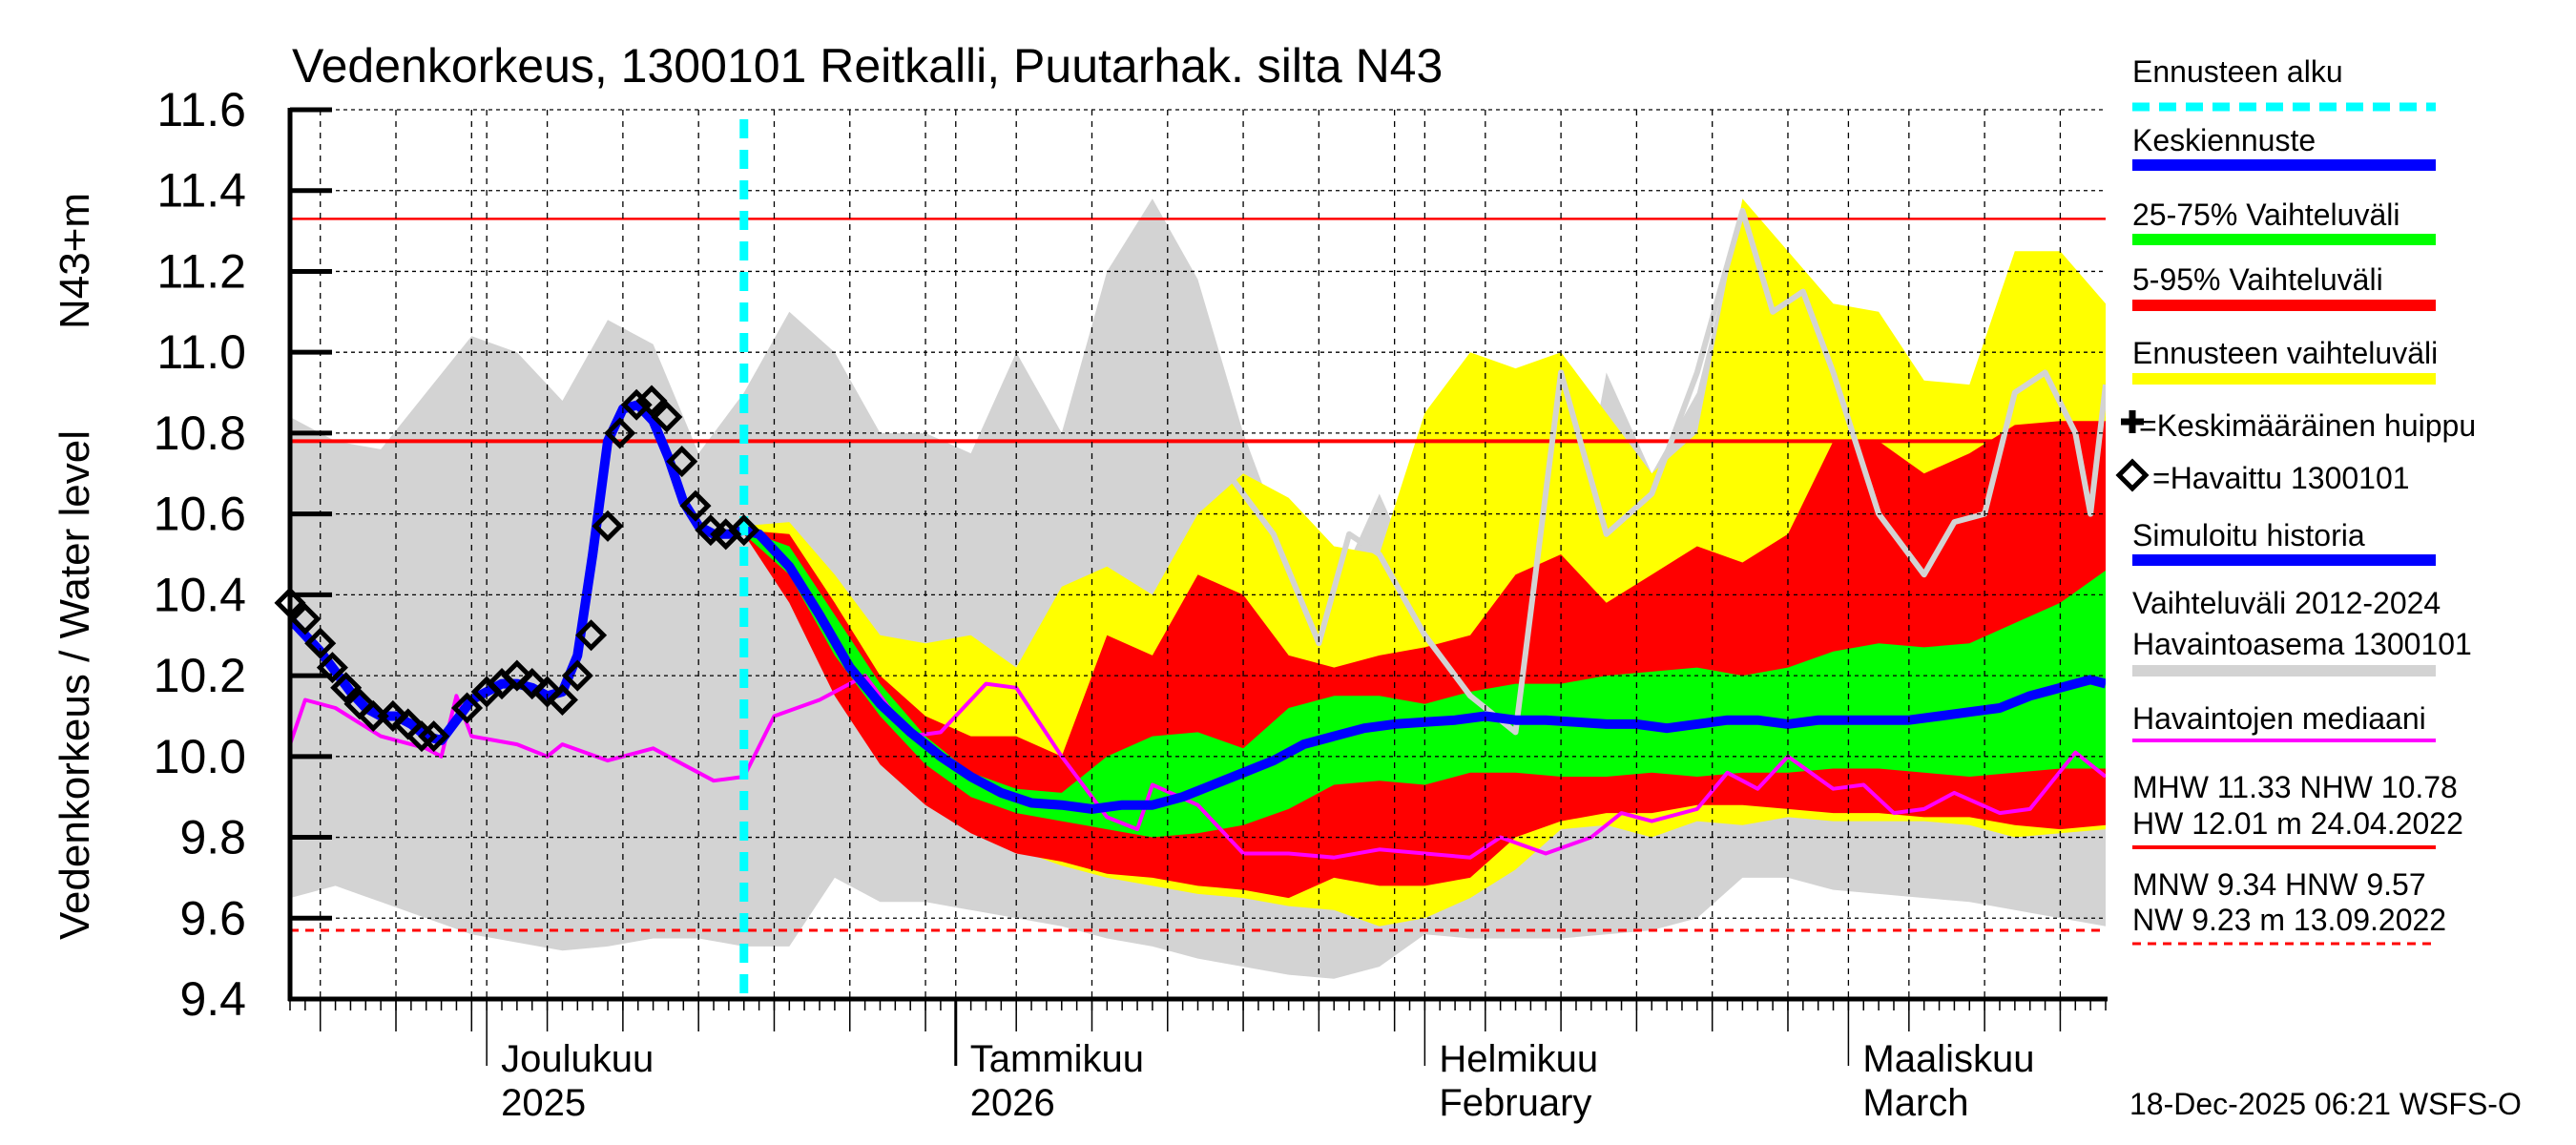 The height and width of the screenshot is (1145, 2576). What do you see at coordinates (2248, 535) in the screenshot?
I see `legend-label: Simuloitu historia` at bounding box center [2248, 535].